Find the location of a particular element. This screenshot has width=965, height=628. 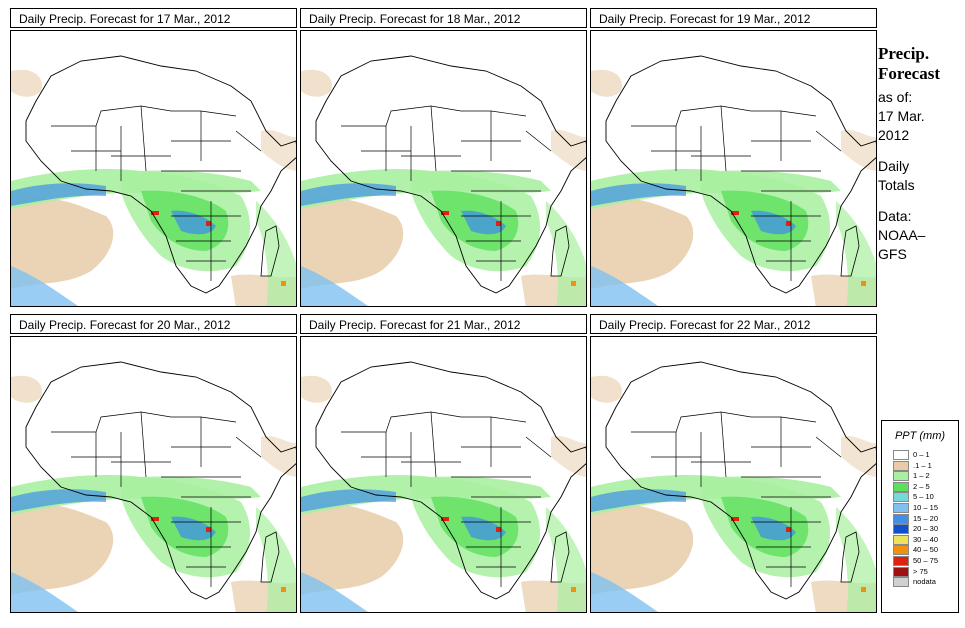

panel-title: Daily Precip. Forecast for 20 Mar., 2012 is located at coordinates (153, 324).